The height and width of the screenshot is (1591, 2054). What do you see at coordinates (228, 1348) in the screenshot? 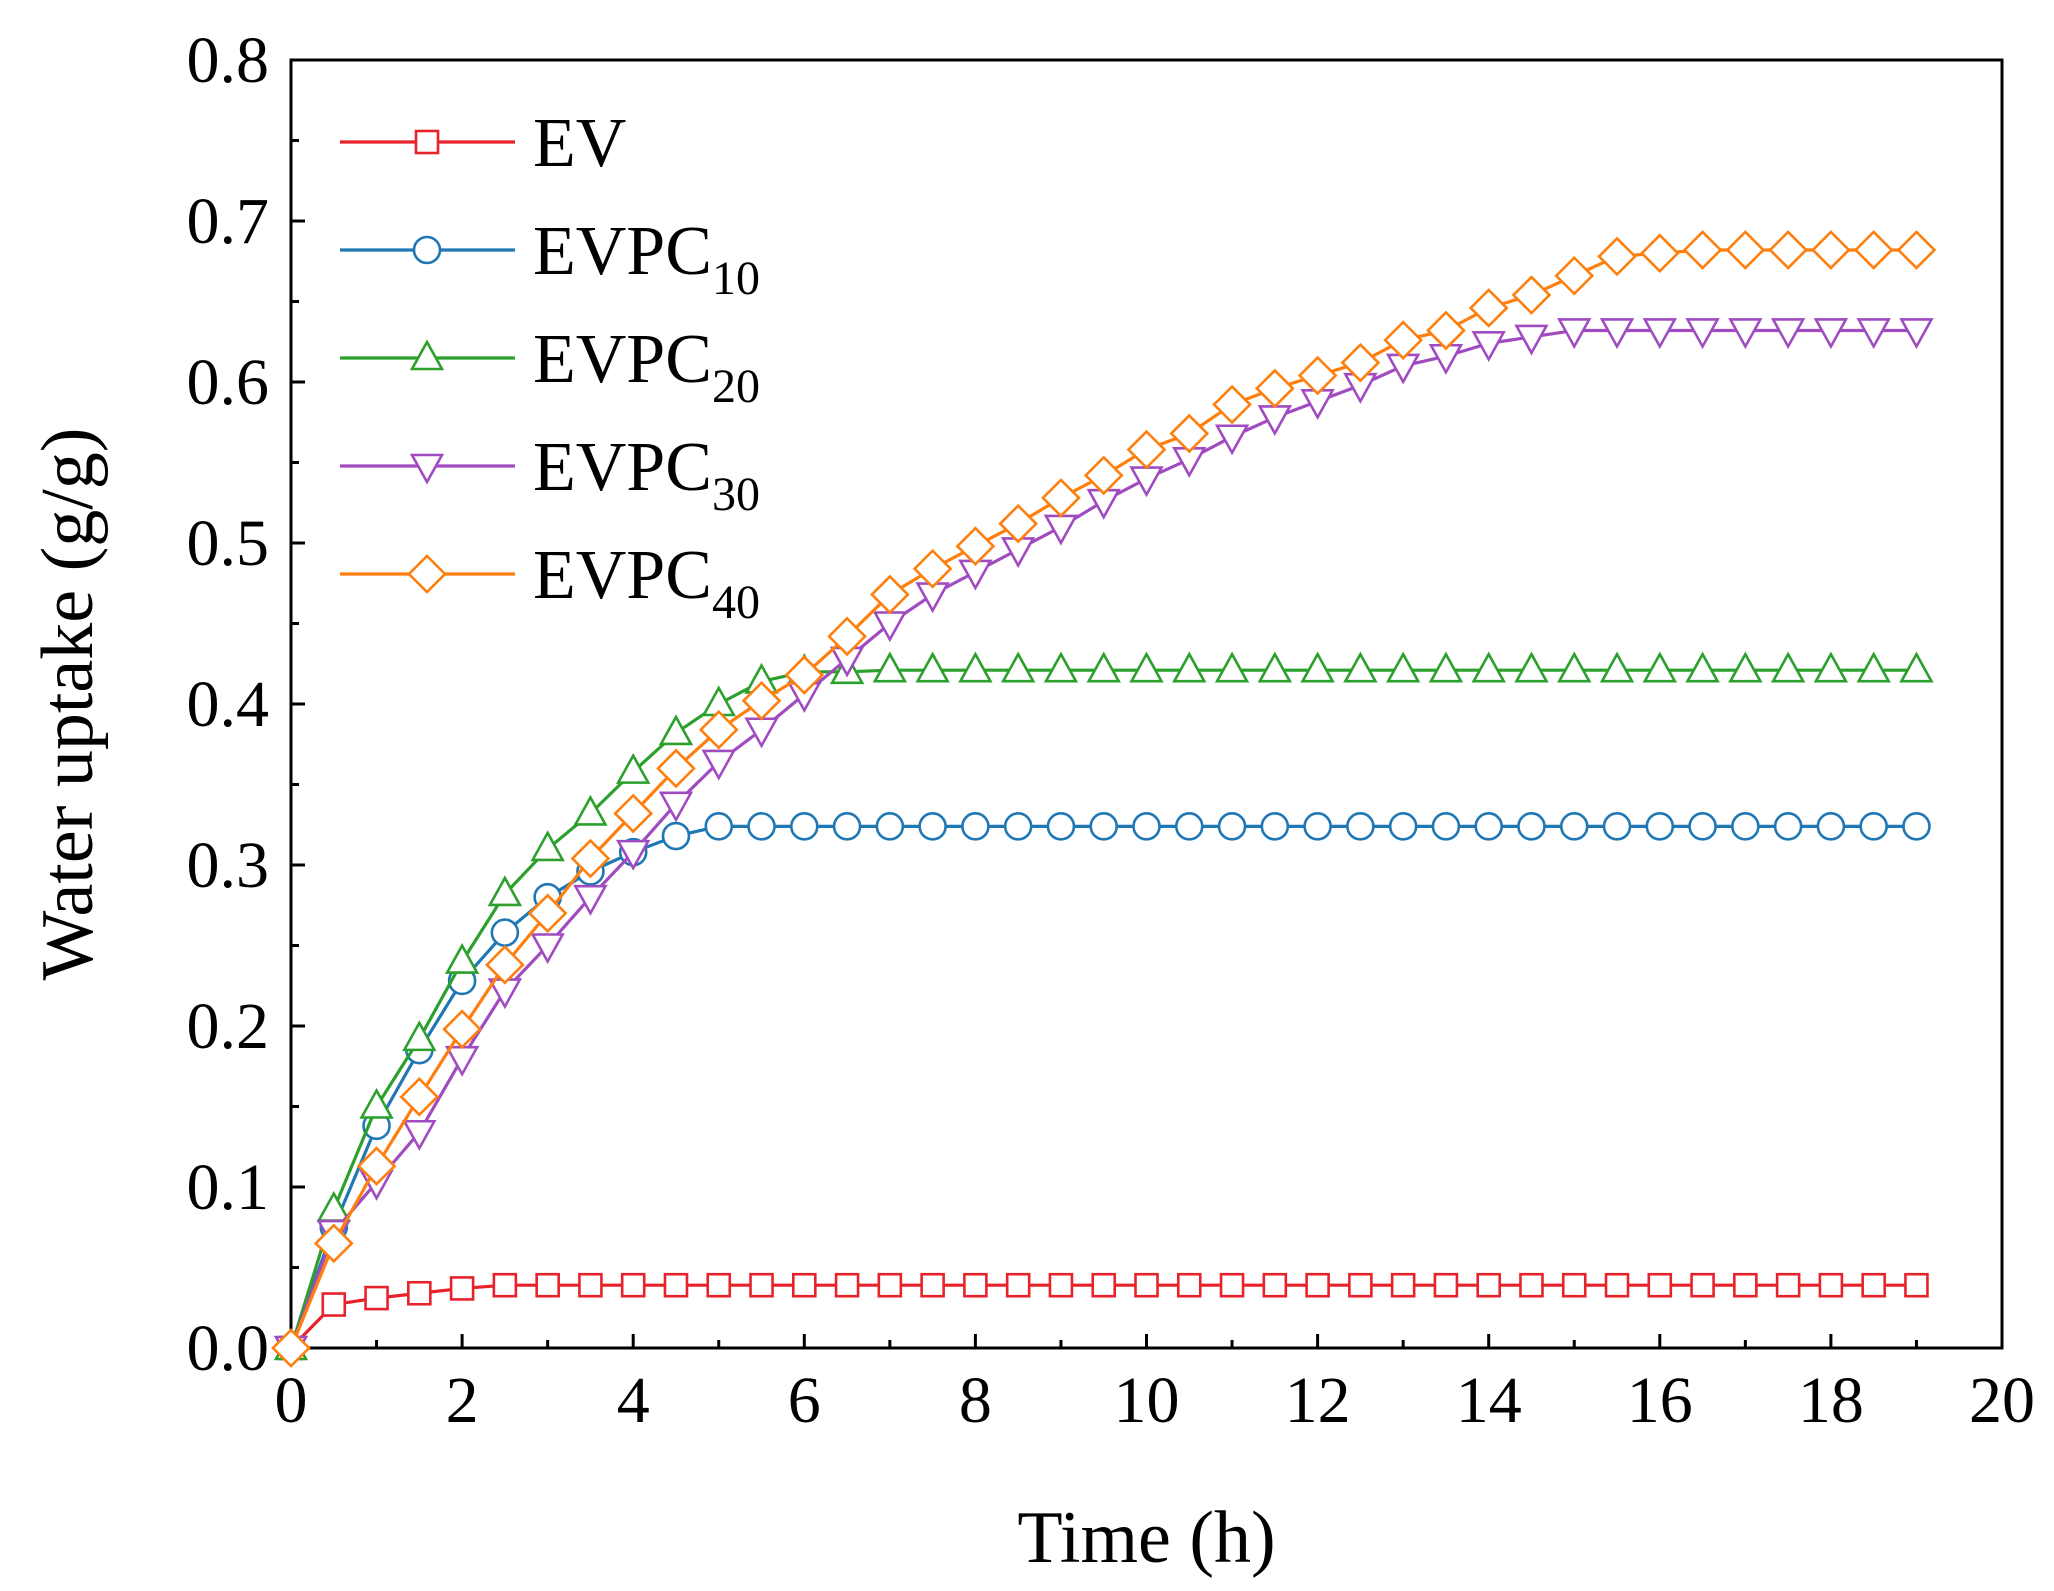
I see `y-tick-label: 0.0` at bounding box center [228, 1348].